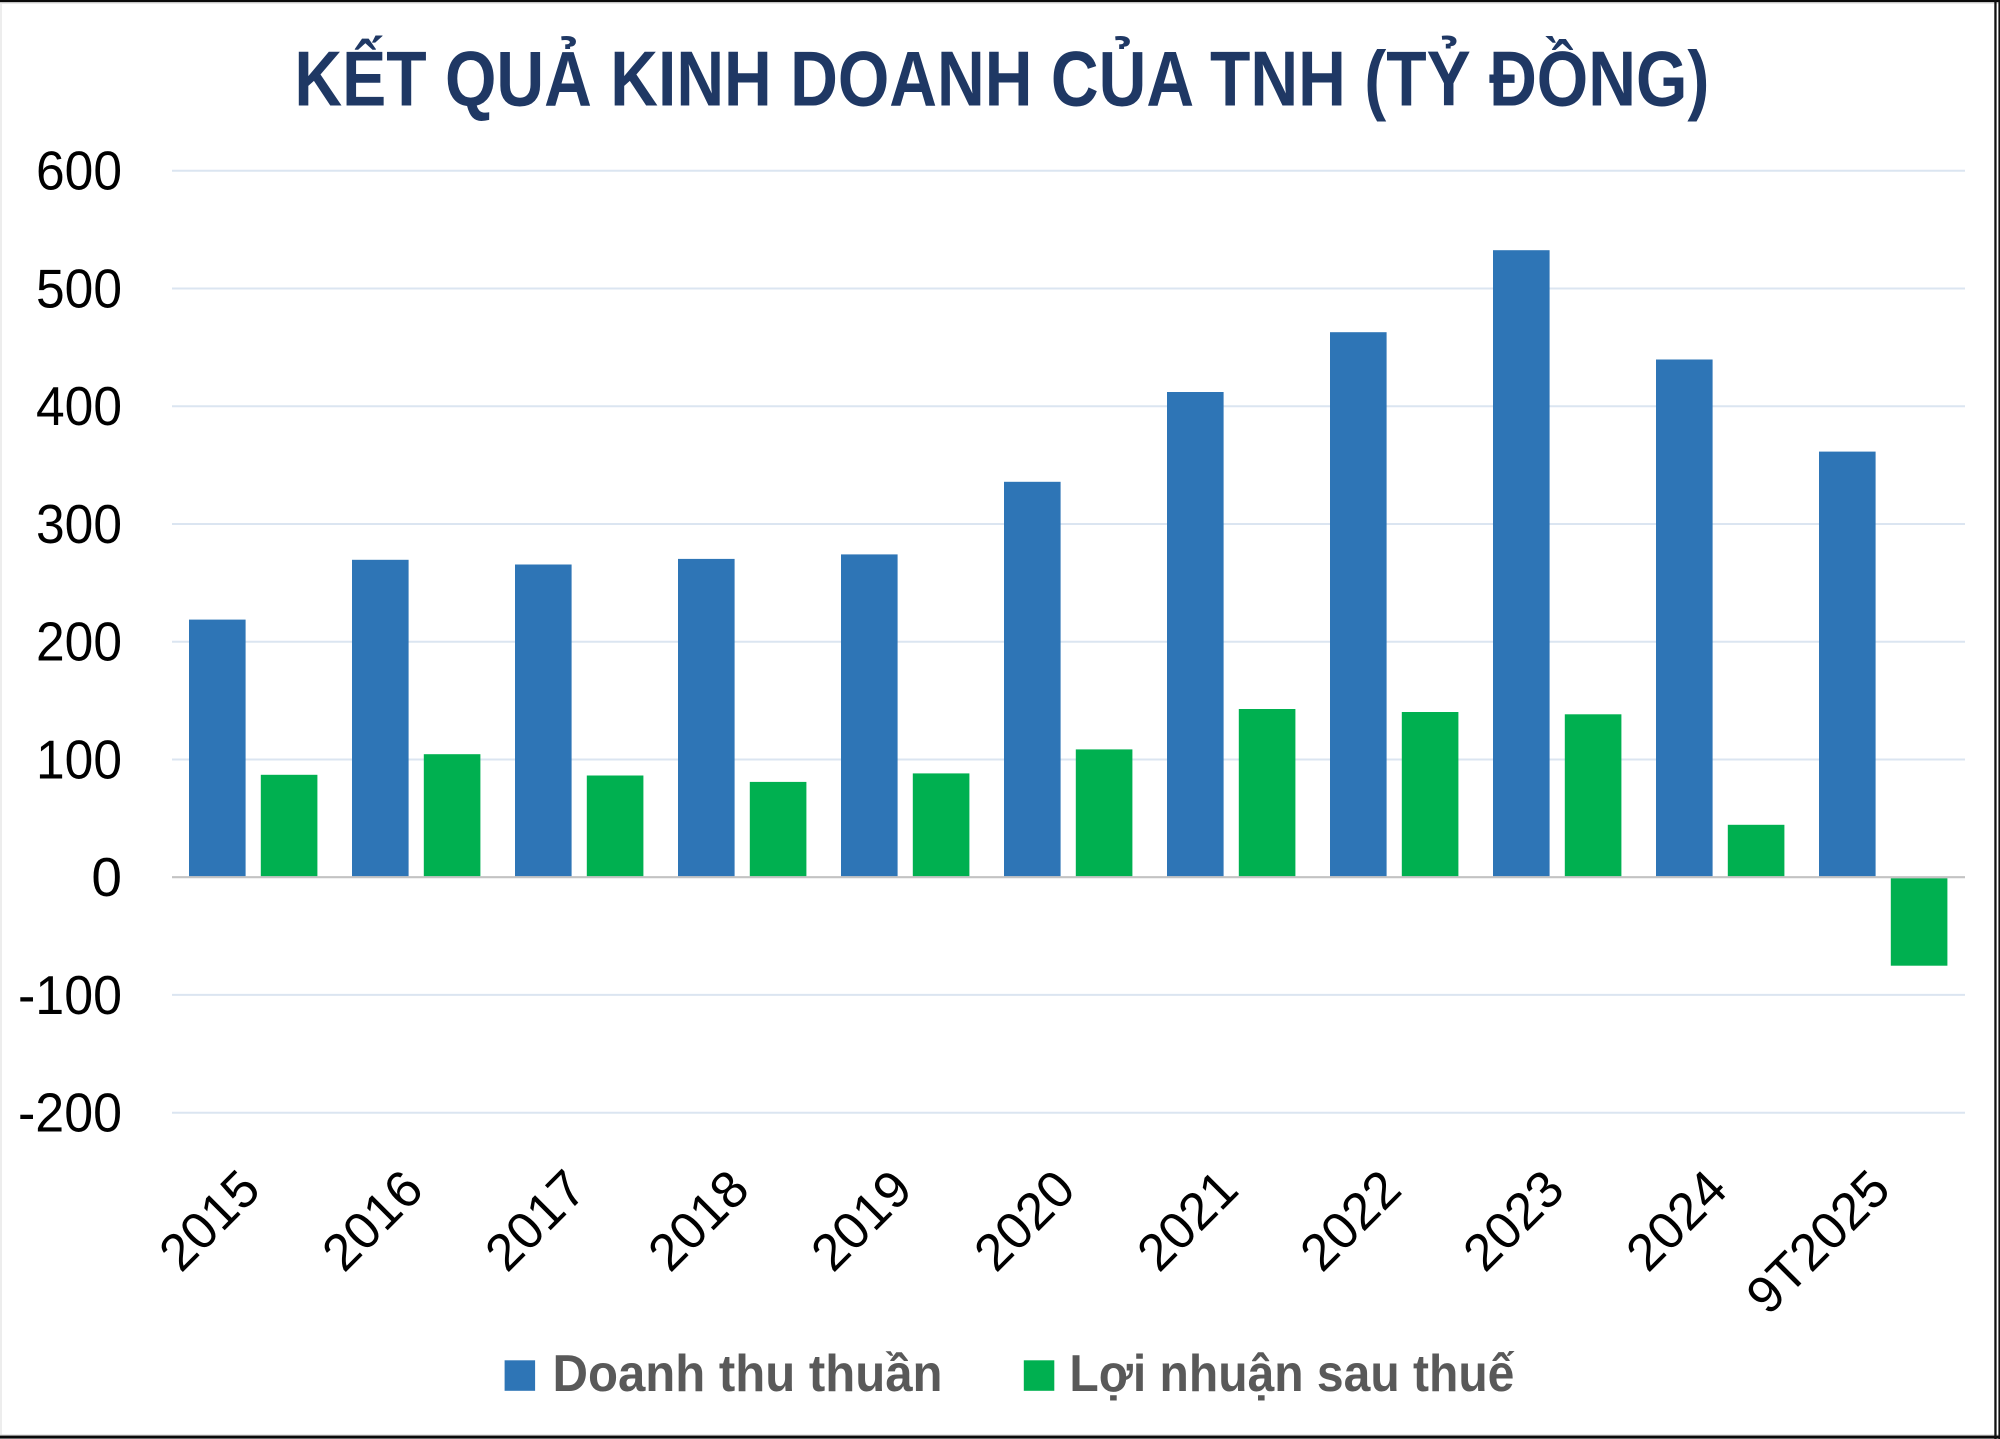 This screenshot has height=1439, width=2000. What do you see at coordinates (70, 995) in the screenshot?
I see `svg-text: -100` at bounding box center [70, 995].